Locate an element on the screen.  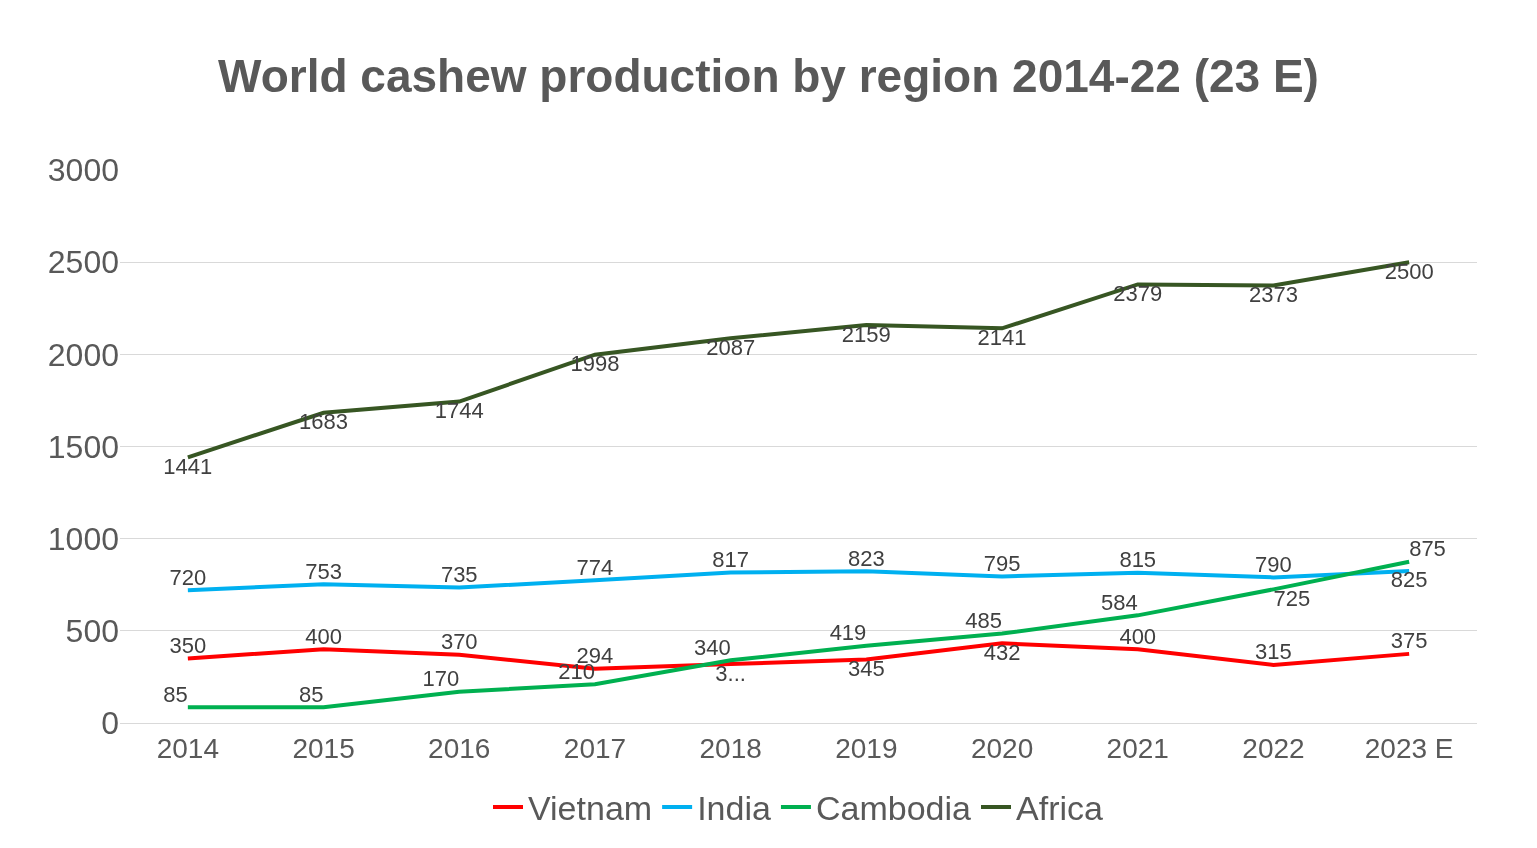
x-tick-label: 2016 is located at coordinates (459, 748).